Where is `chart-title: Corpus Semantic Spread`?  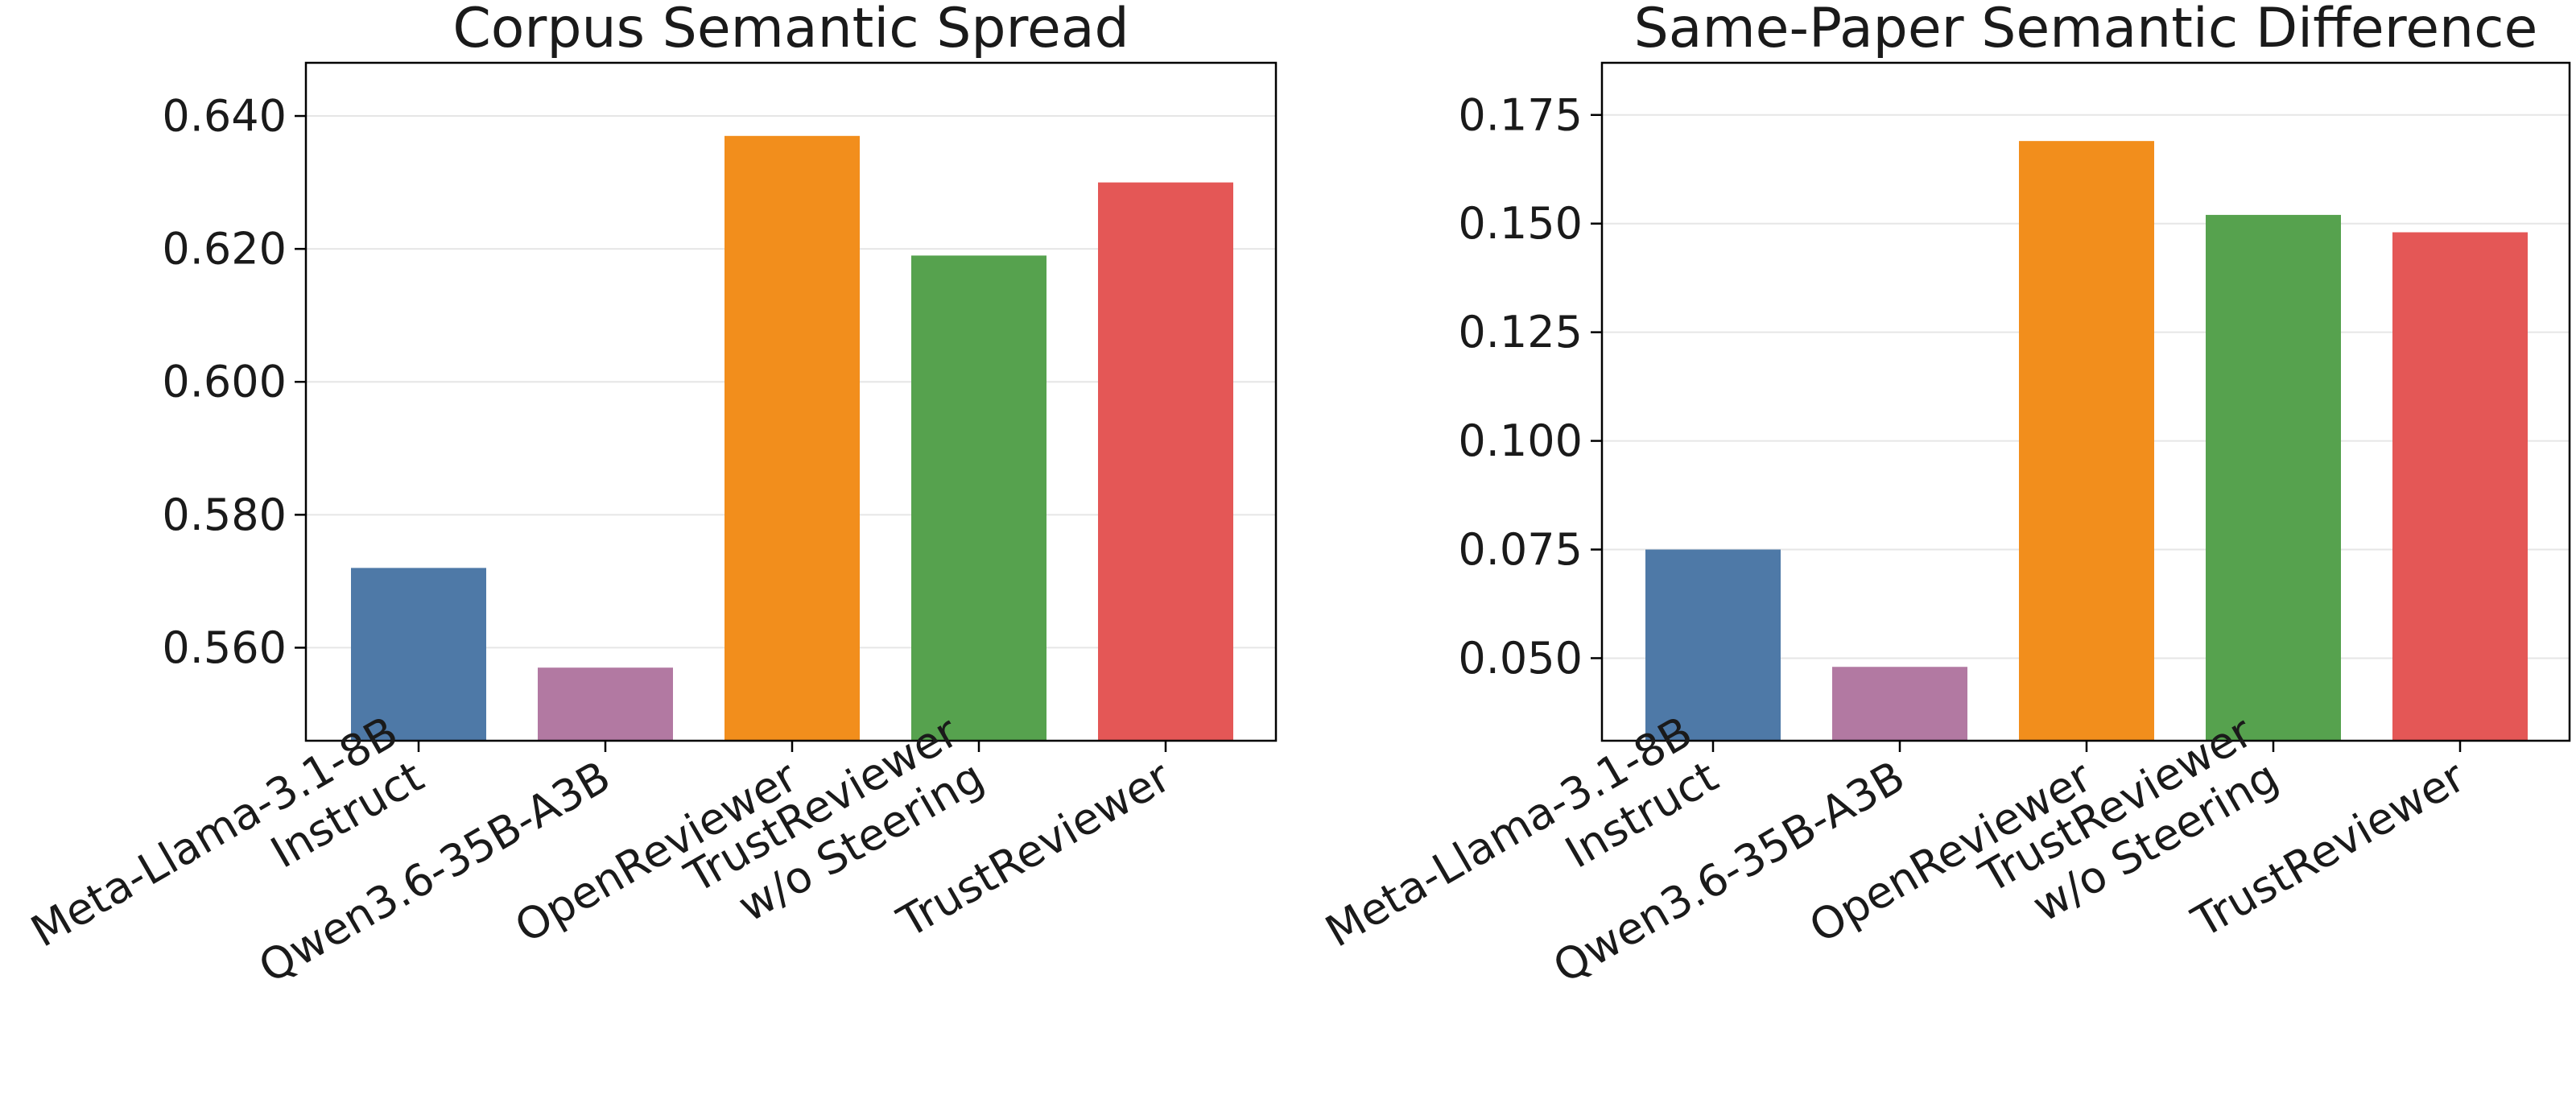
chart-title: Corpus Semantic Spread is located at coordinates (790, 30).